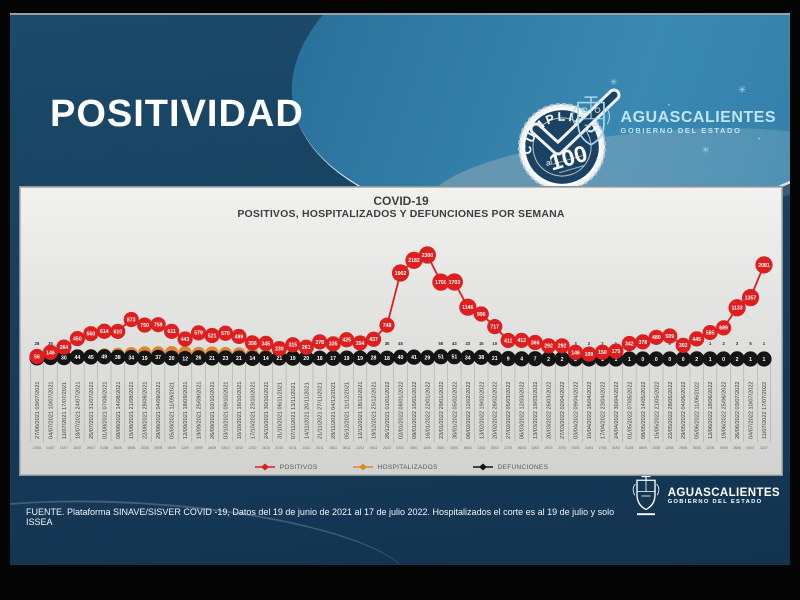 The height and width of the screenshot is (600, 800). What do you see at coordinates (549, 448) in the screenshot?
I see `x-tick-microlabel: 20/03` at bounding box center [549, 448].